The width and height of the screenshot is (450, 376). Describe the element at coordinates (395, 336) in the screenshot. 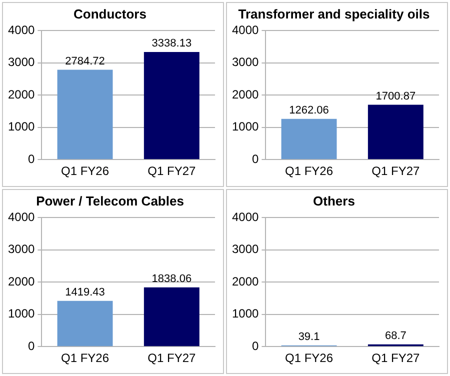

I see `data-label: 68.7` at that location.